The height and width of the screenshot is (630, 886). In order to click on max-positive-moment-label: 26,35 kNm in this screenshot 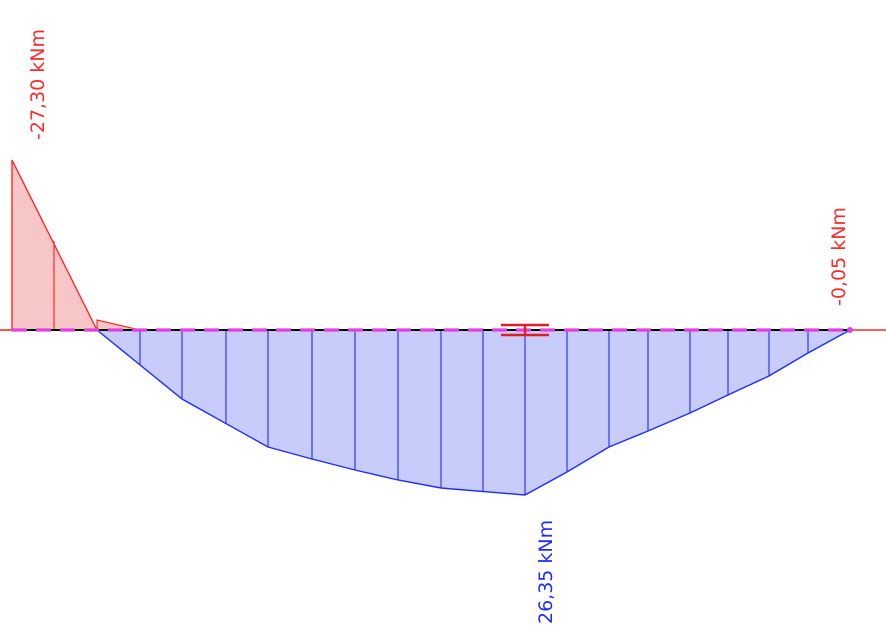, I will do `click(546, 572)`.